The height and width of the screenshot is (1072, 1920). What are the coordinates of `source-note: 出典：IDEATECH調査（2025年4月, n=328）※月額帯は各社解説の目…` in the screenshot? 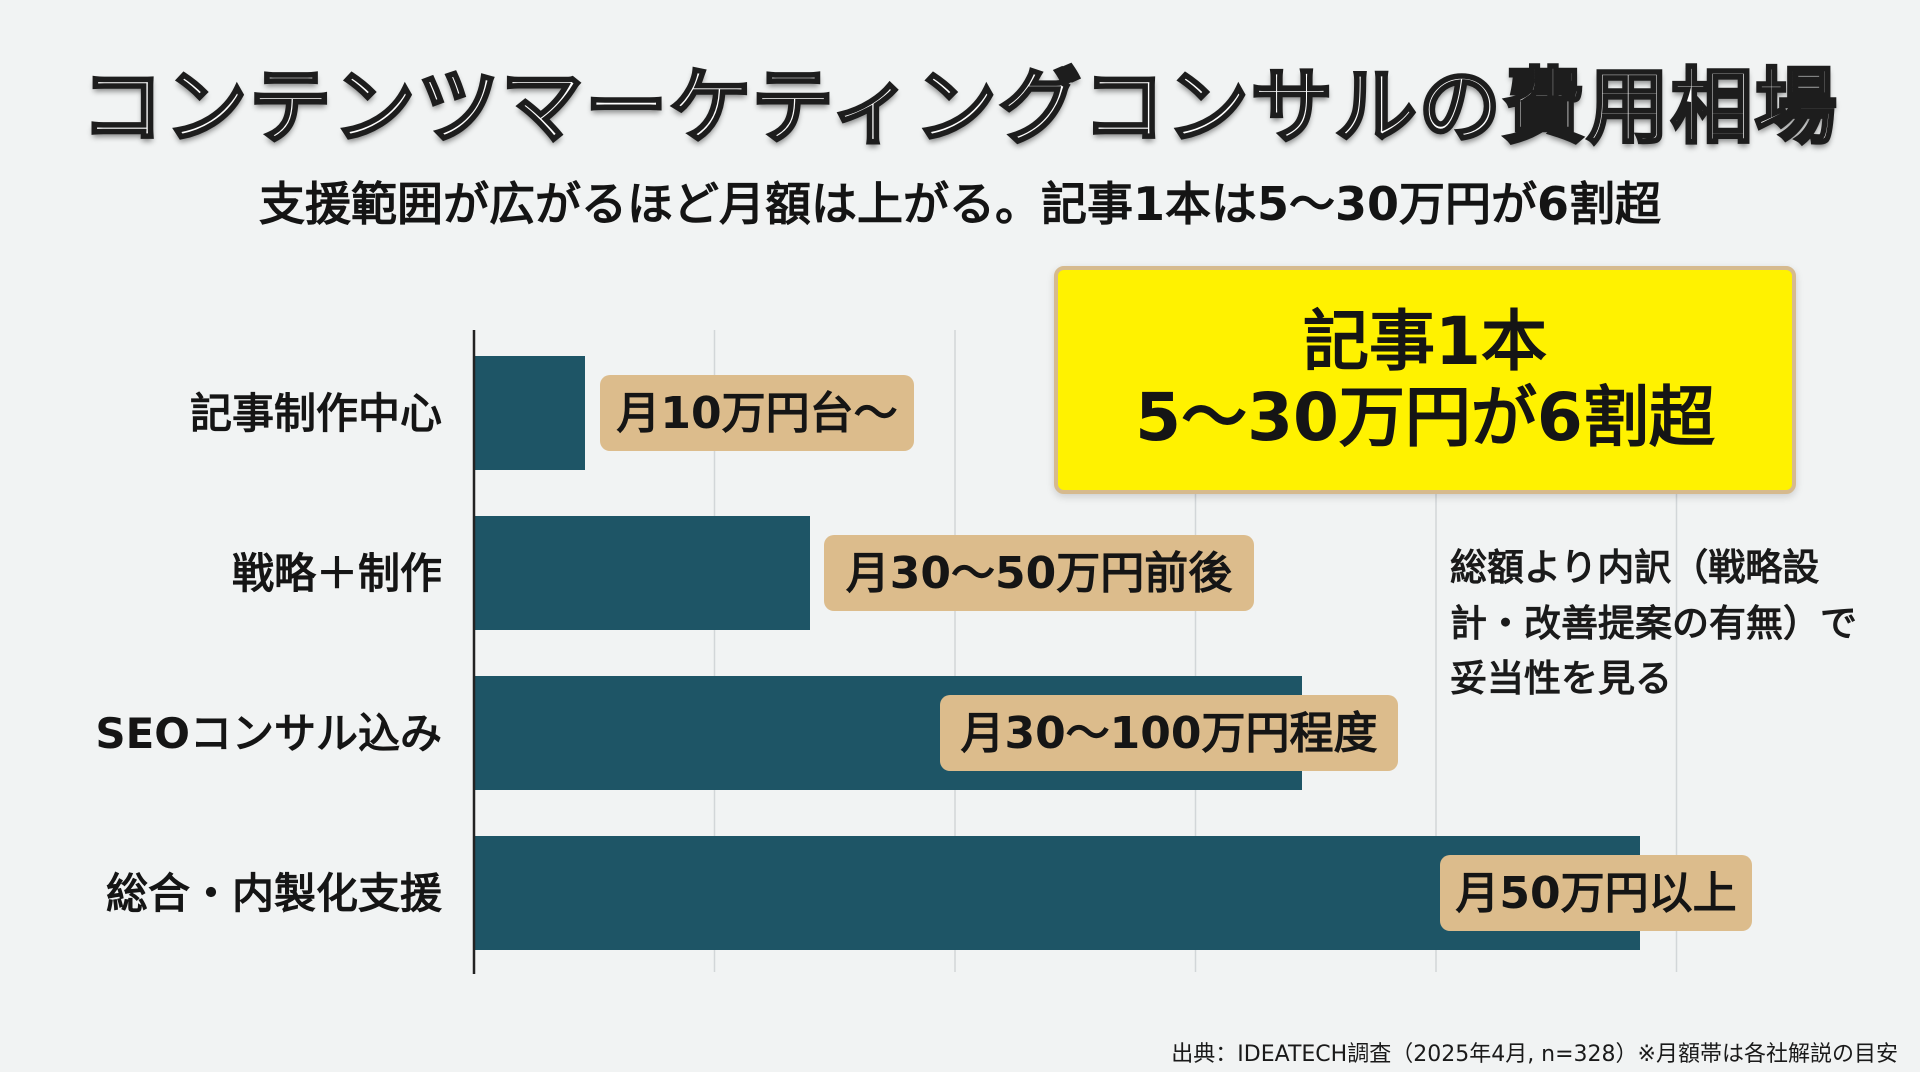 It's located at (1534, 1054).